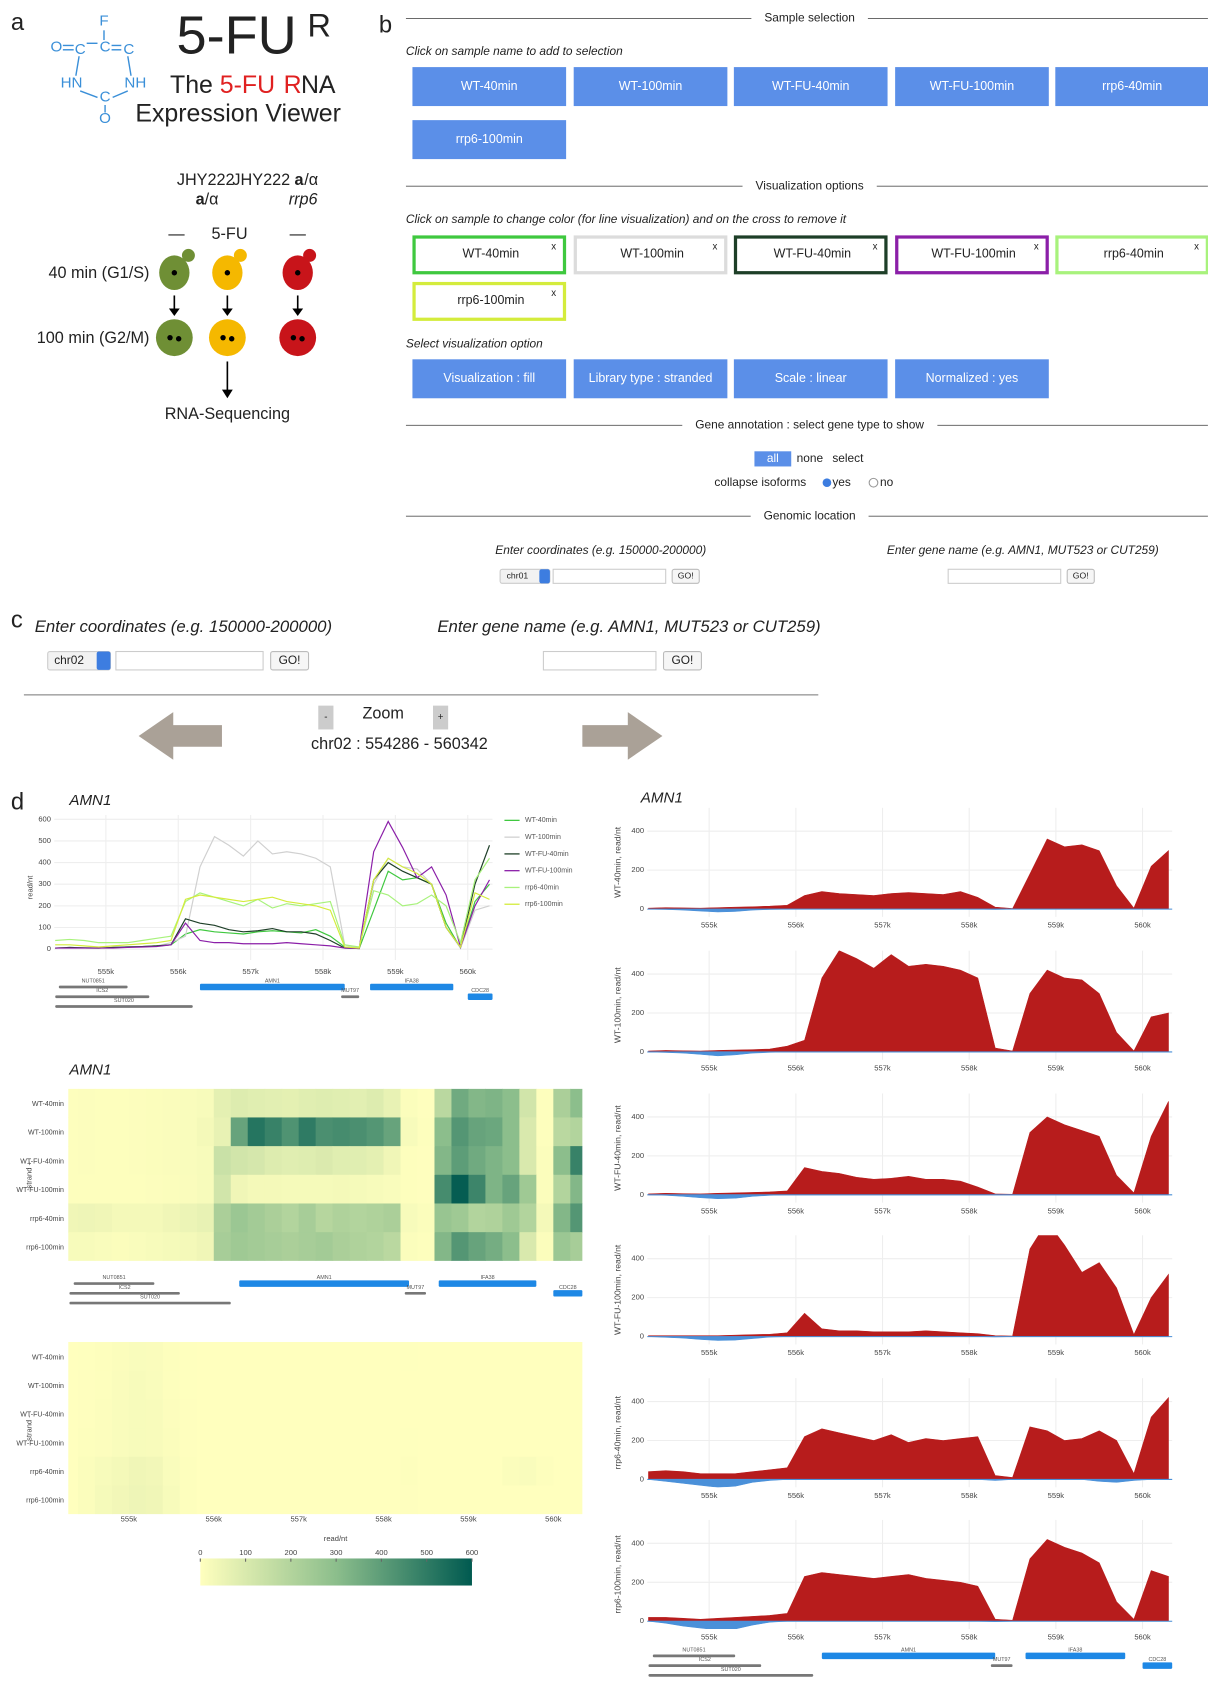  I want to click on atom: C, so click(105, 47).